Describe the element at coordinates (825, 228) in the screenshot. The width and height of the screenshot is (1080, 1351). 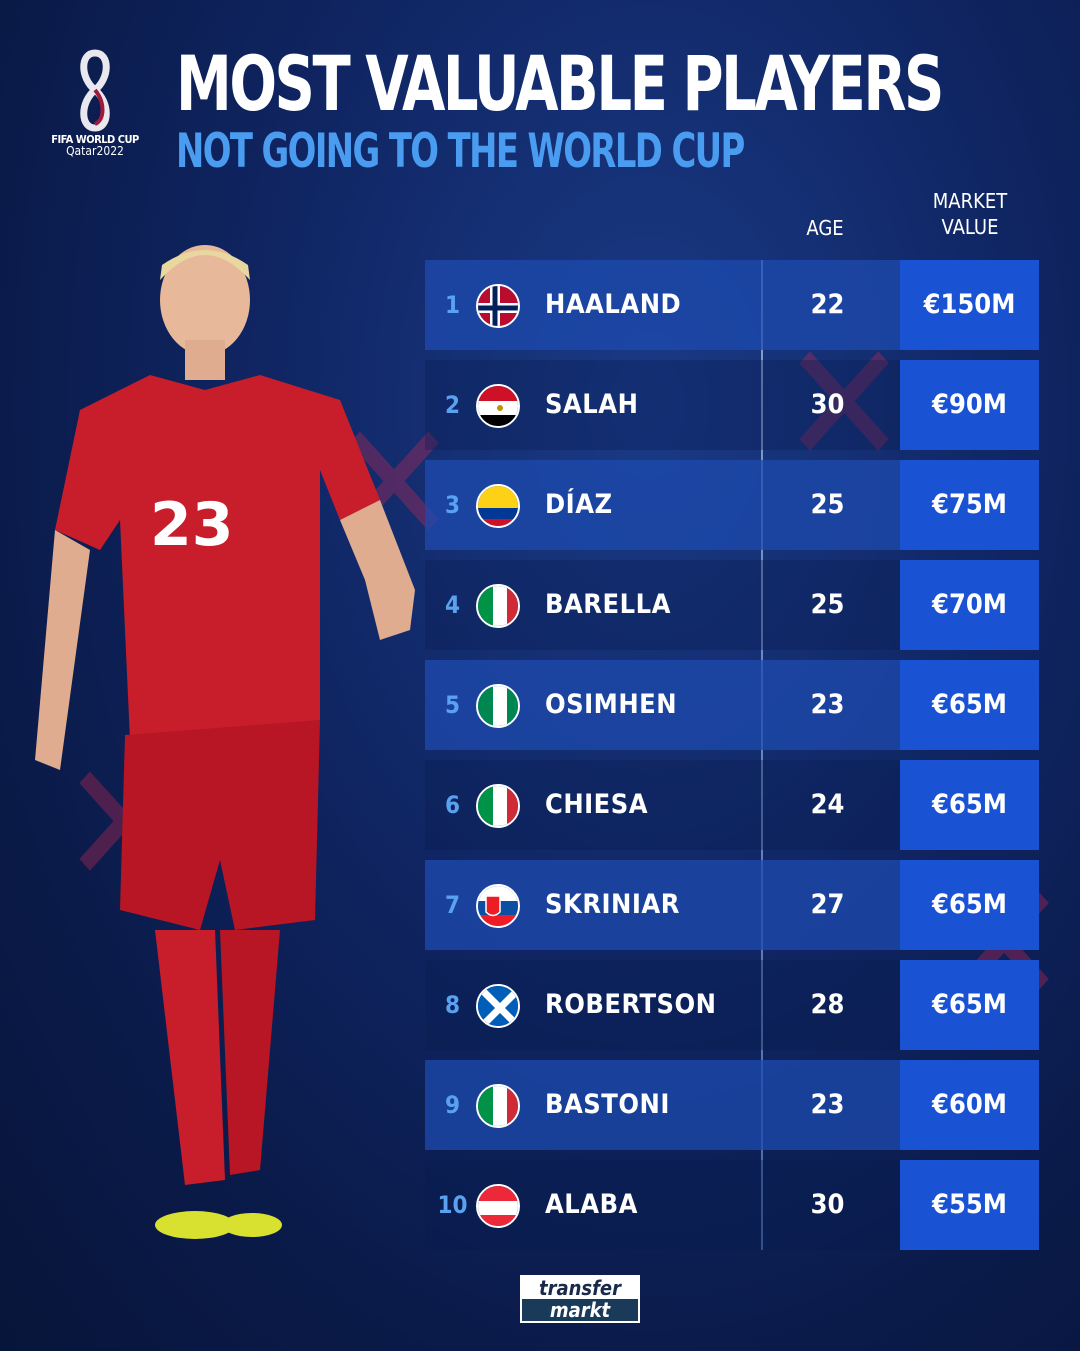
I see `header-age: AGE` at that location.